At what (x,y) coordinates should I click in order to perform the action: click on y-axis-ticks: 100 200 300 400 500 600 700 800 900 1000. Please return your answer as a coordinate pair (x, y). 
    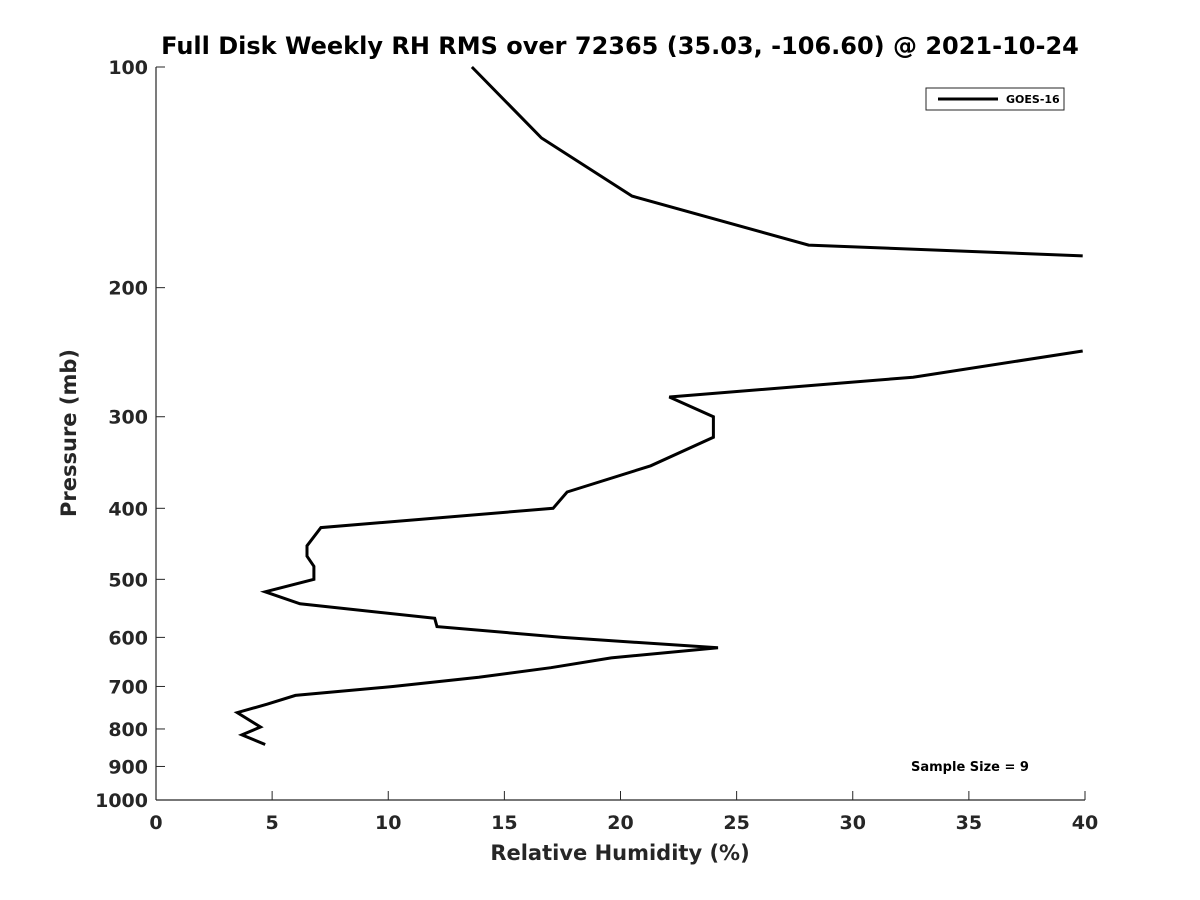
    Looking at the image, I should click on (130, 434).